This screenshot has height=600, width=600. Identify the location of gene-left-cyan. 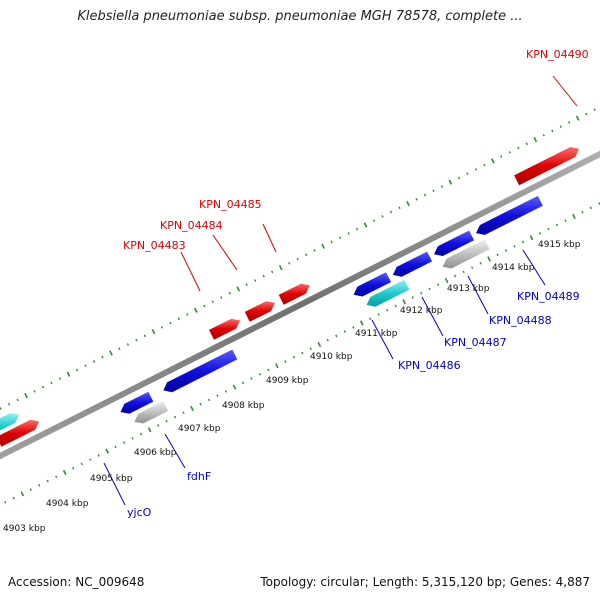
(9, 426).